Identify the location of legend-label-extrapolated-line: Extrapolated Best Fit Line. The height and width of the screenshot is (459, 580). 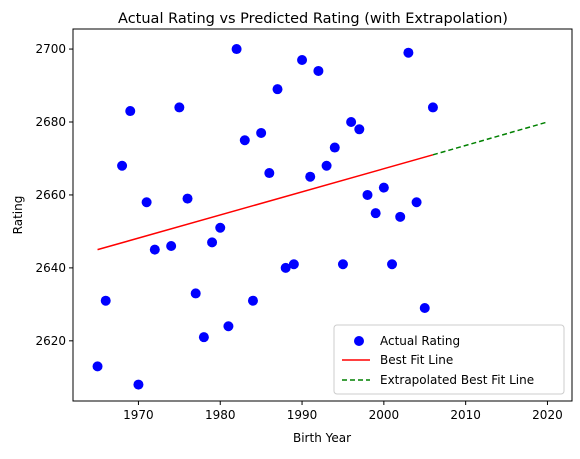
(457, 380).